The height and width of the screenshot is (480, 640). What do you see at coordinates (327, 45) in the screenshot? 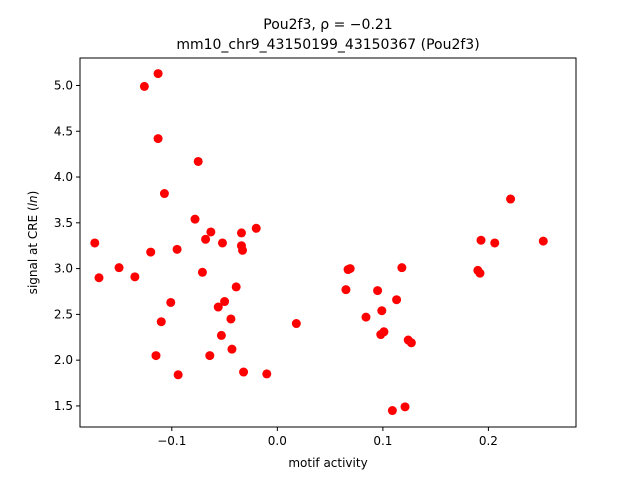
I see `chart-title-line2: mm10_chr9_43150199_43150367 (Pou2f3)` at bounding box center [327, 45].